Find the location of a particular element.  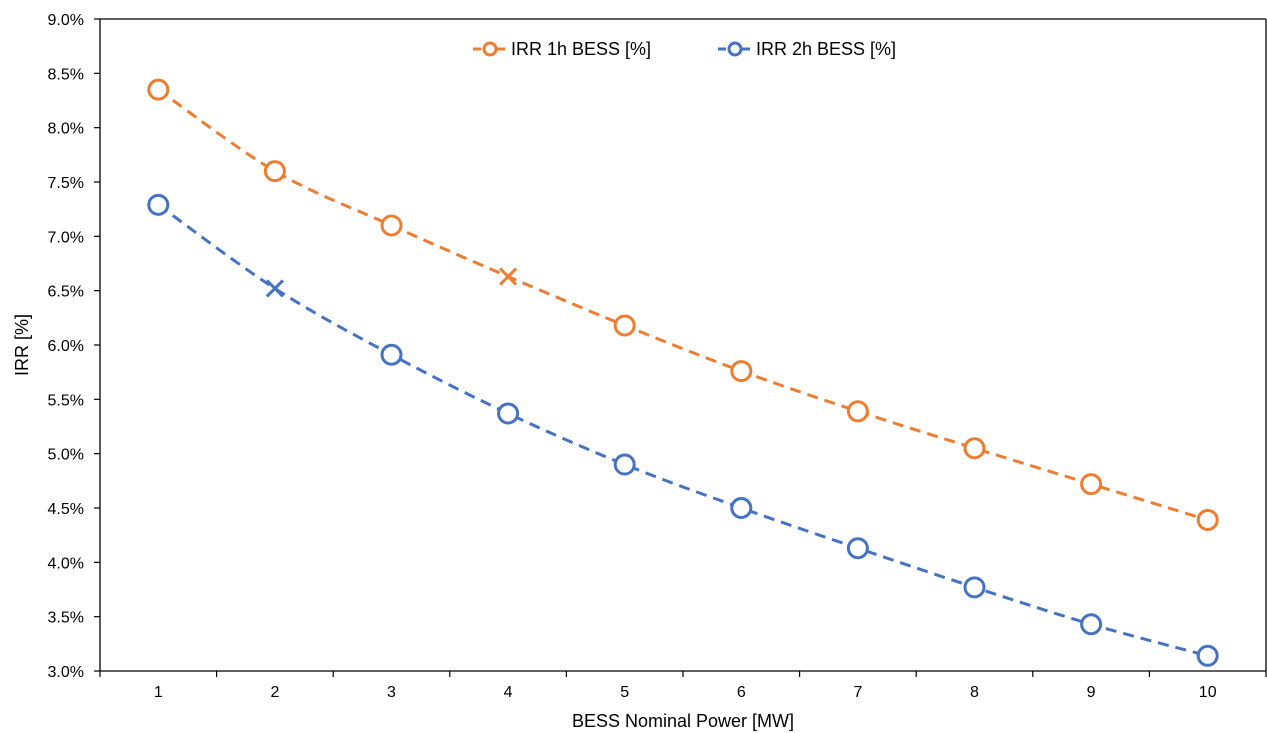

y-tick-label: 3.0% is located at coordinates (66, 672).